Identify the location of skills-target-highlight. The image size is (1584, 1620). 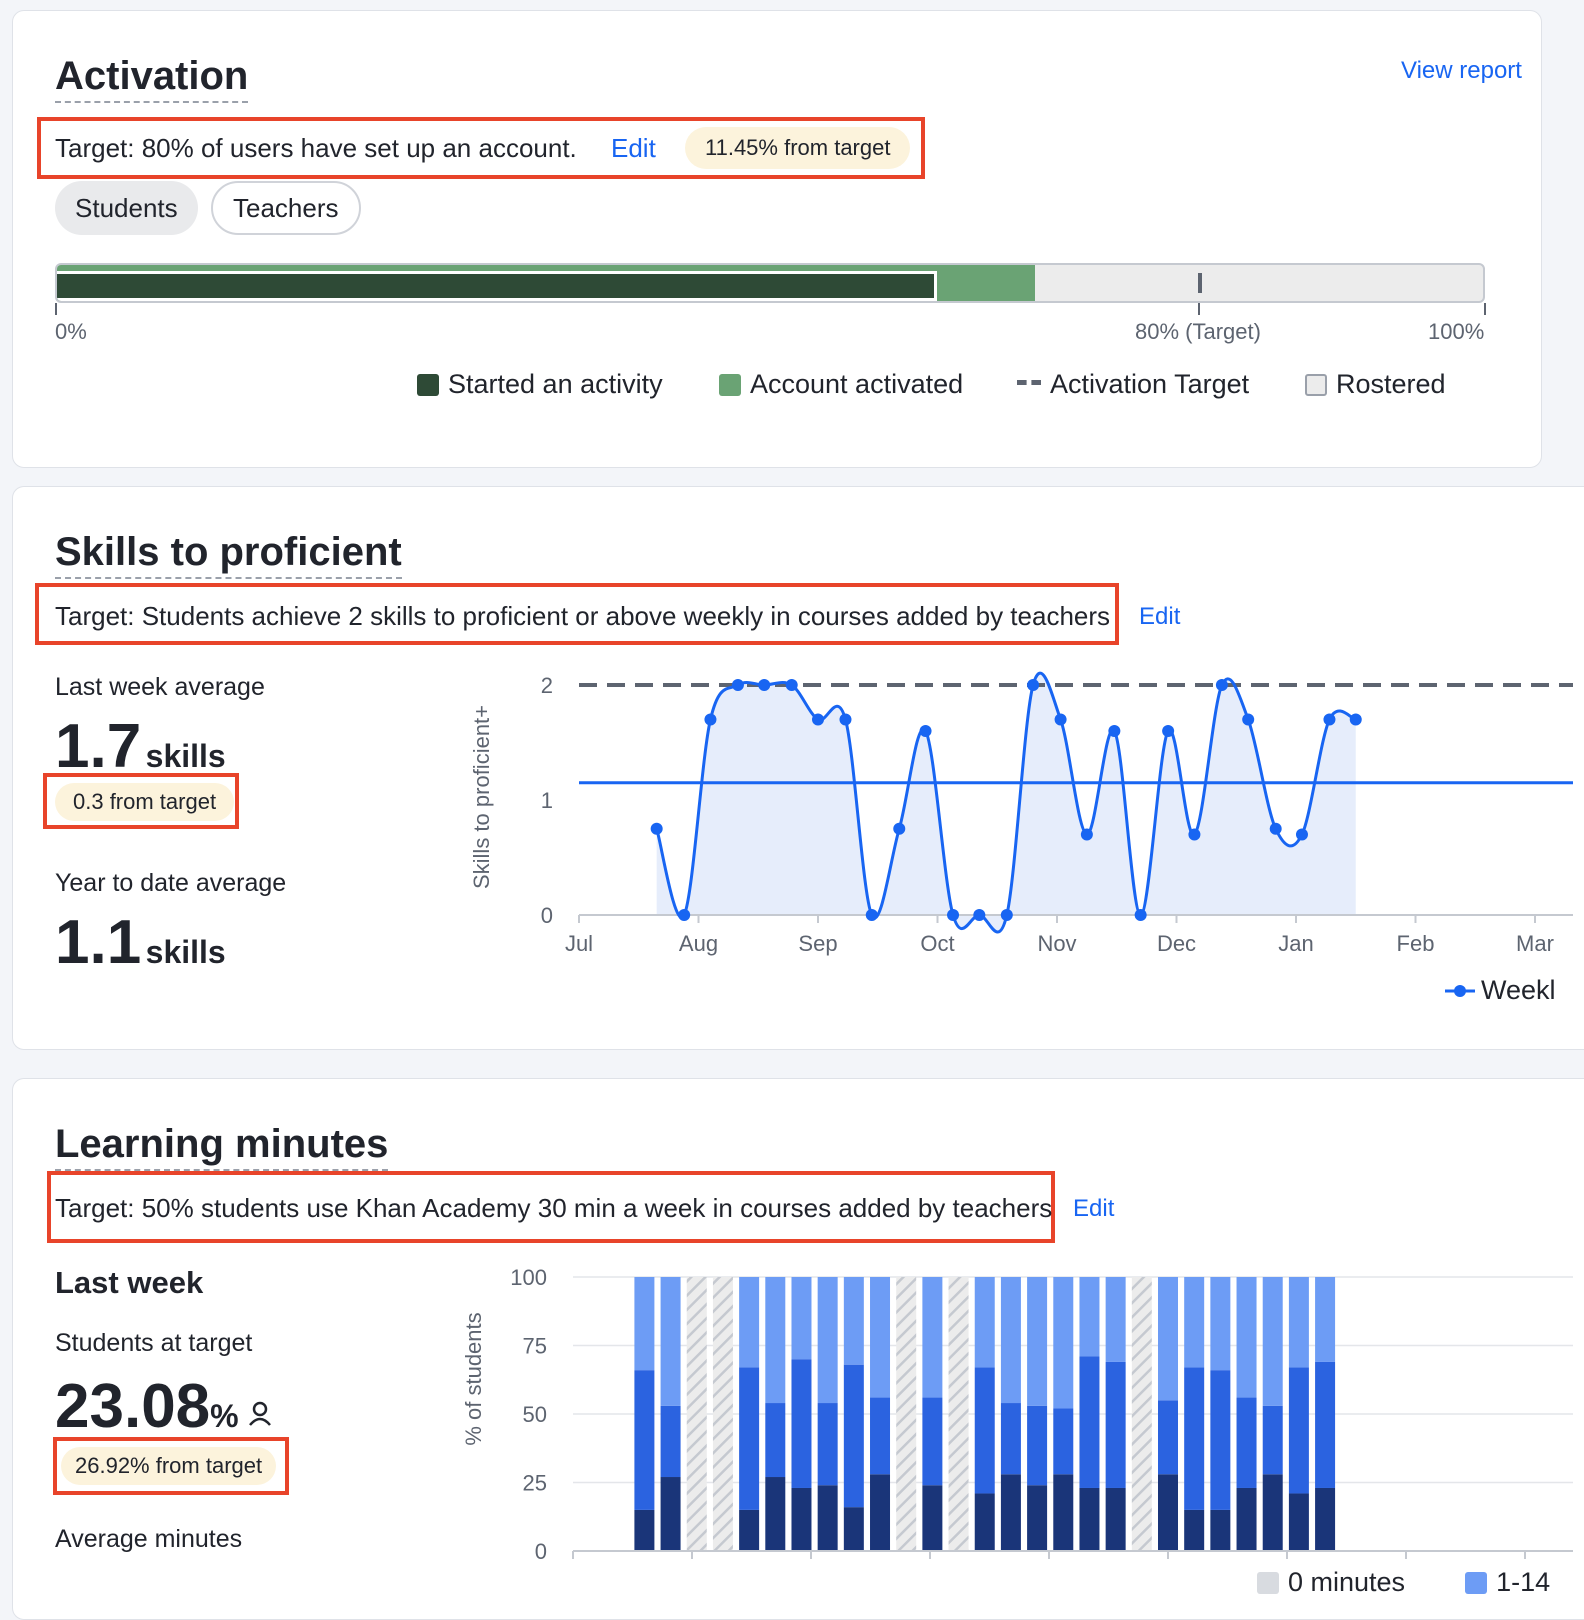
(577, 614).